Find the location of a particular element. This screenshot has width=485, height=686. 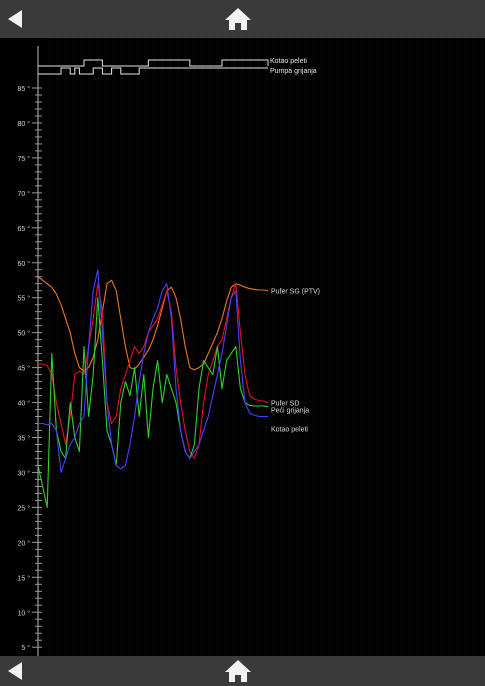

series-label: Pufer SD is located at coordinates (285, 404).